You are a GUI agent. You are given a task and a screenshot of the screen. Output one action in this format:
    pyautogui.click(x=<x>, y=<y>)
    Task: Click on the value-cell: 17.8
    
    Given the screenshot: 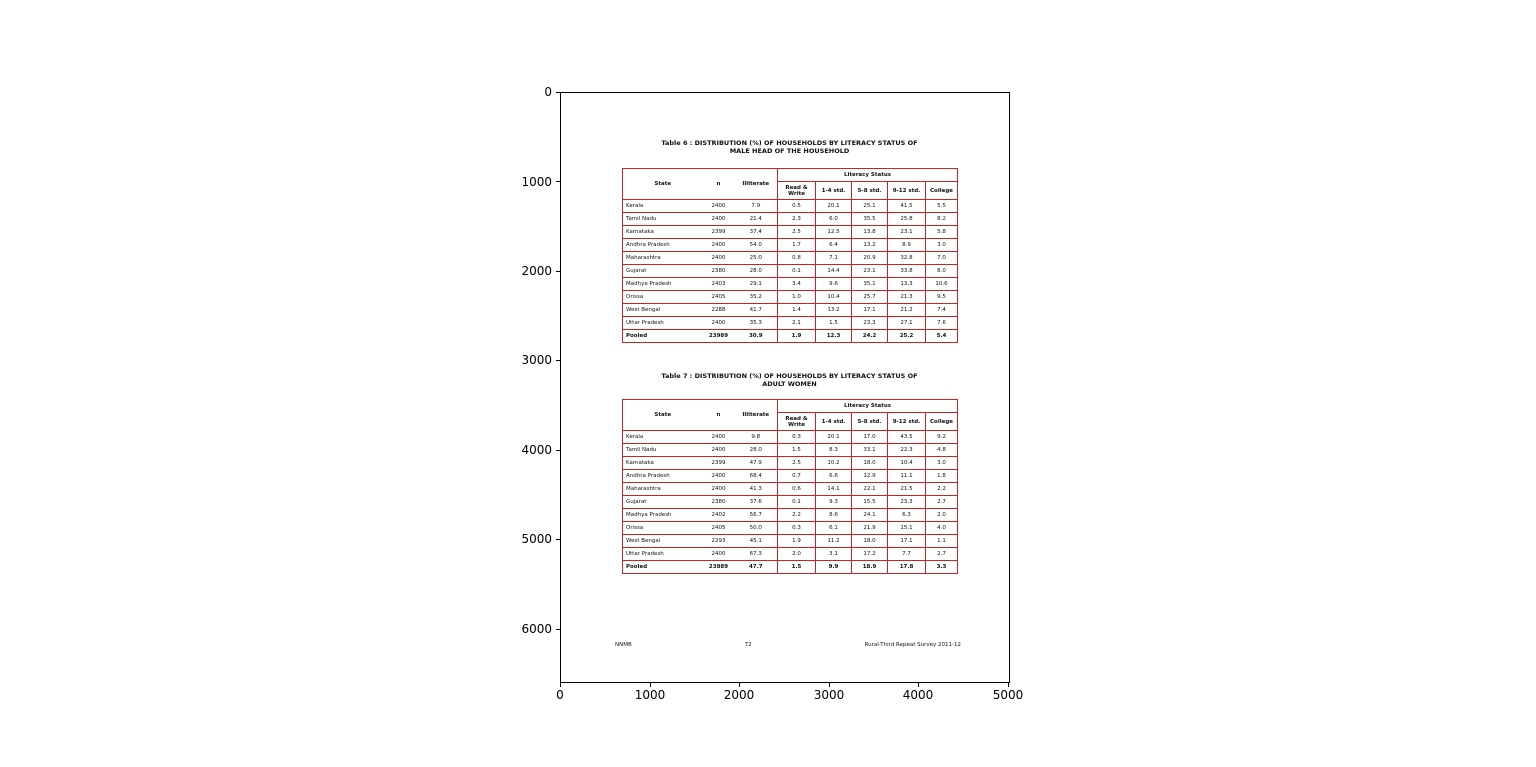 What is the action you would take?
    pyautogui.click(x=906, y=567)
    